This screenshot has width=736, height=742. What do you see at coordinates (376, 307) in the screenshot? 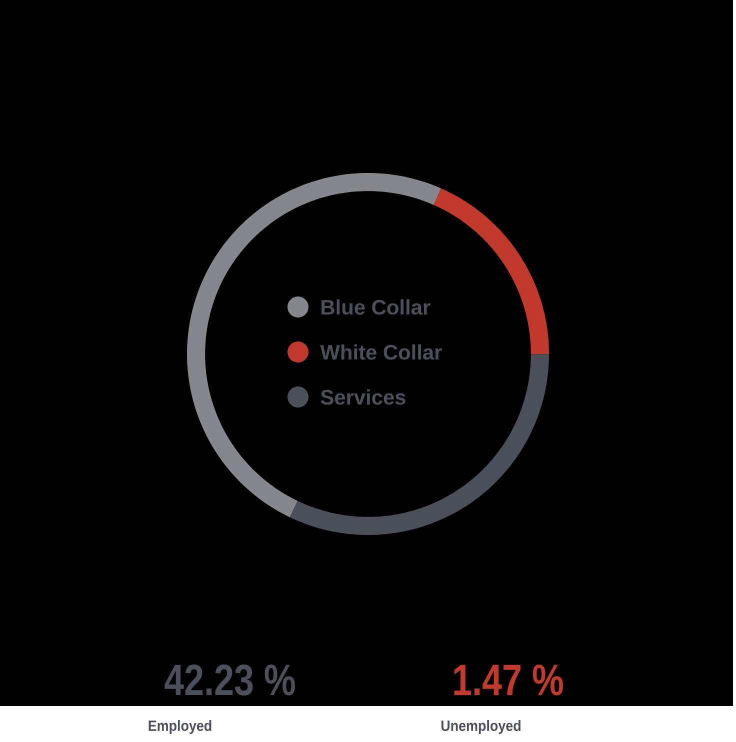
I see `legend-label: Blue Collar` at bounding box center [376, 307].